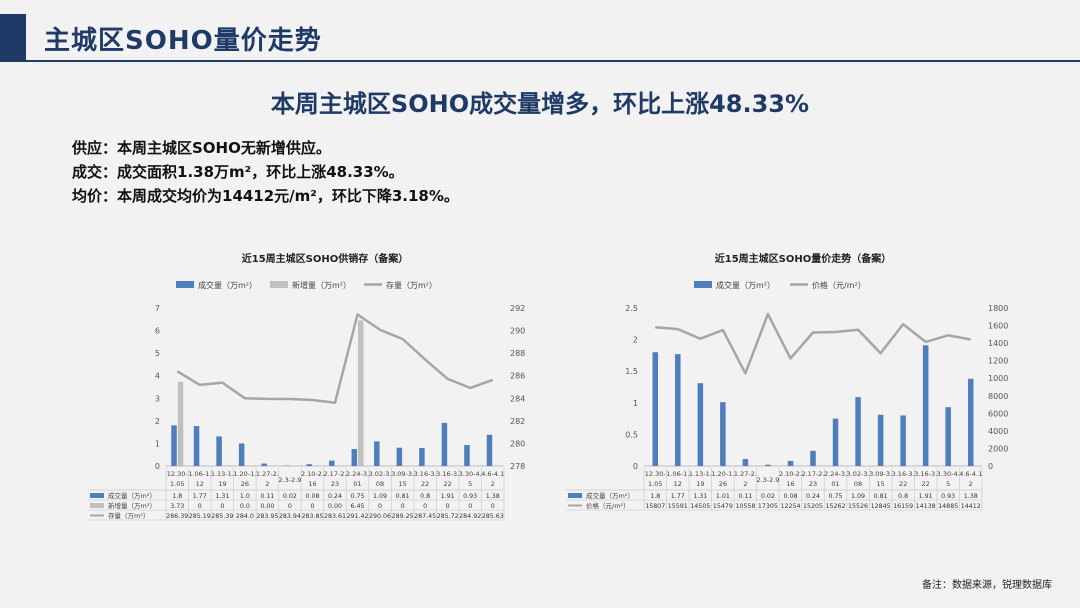 The image size is (1080, 608). What do you see at coordinates (157, 376) in the screenshot?
I see `left-tick-label: 4` at bounding box center [157, 376].